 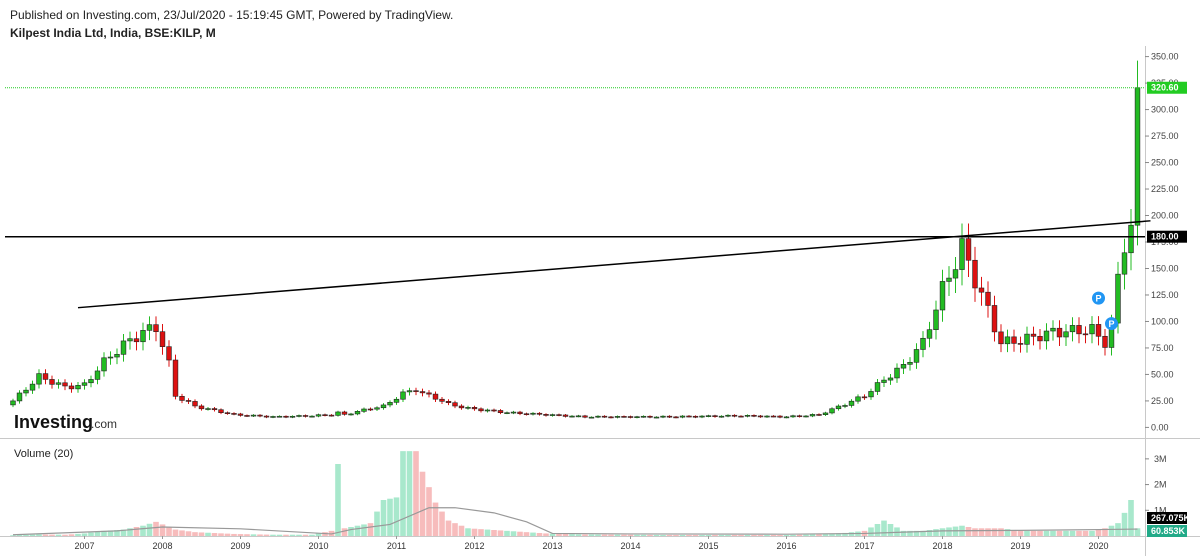 I want to click on price-tick-label: 150.00, so click(x=1165, y=268).